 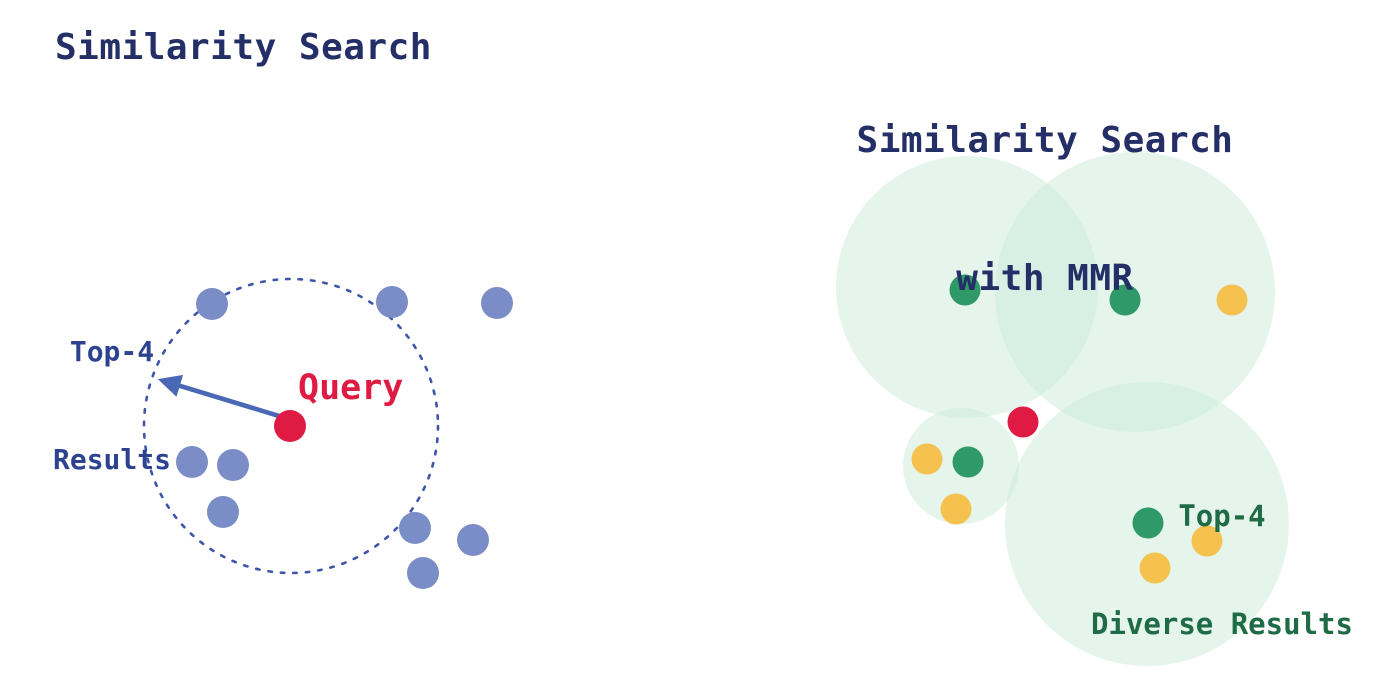 I want to click on top4-results-label: Top-4 Results, so click(x=112, y=406).